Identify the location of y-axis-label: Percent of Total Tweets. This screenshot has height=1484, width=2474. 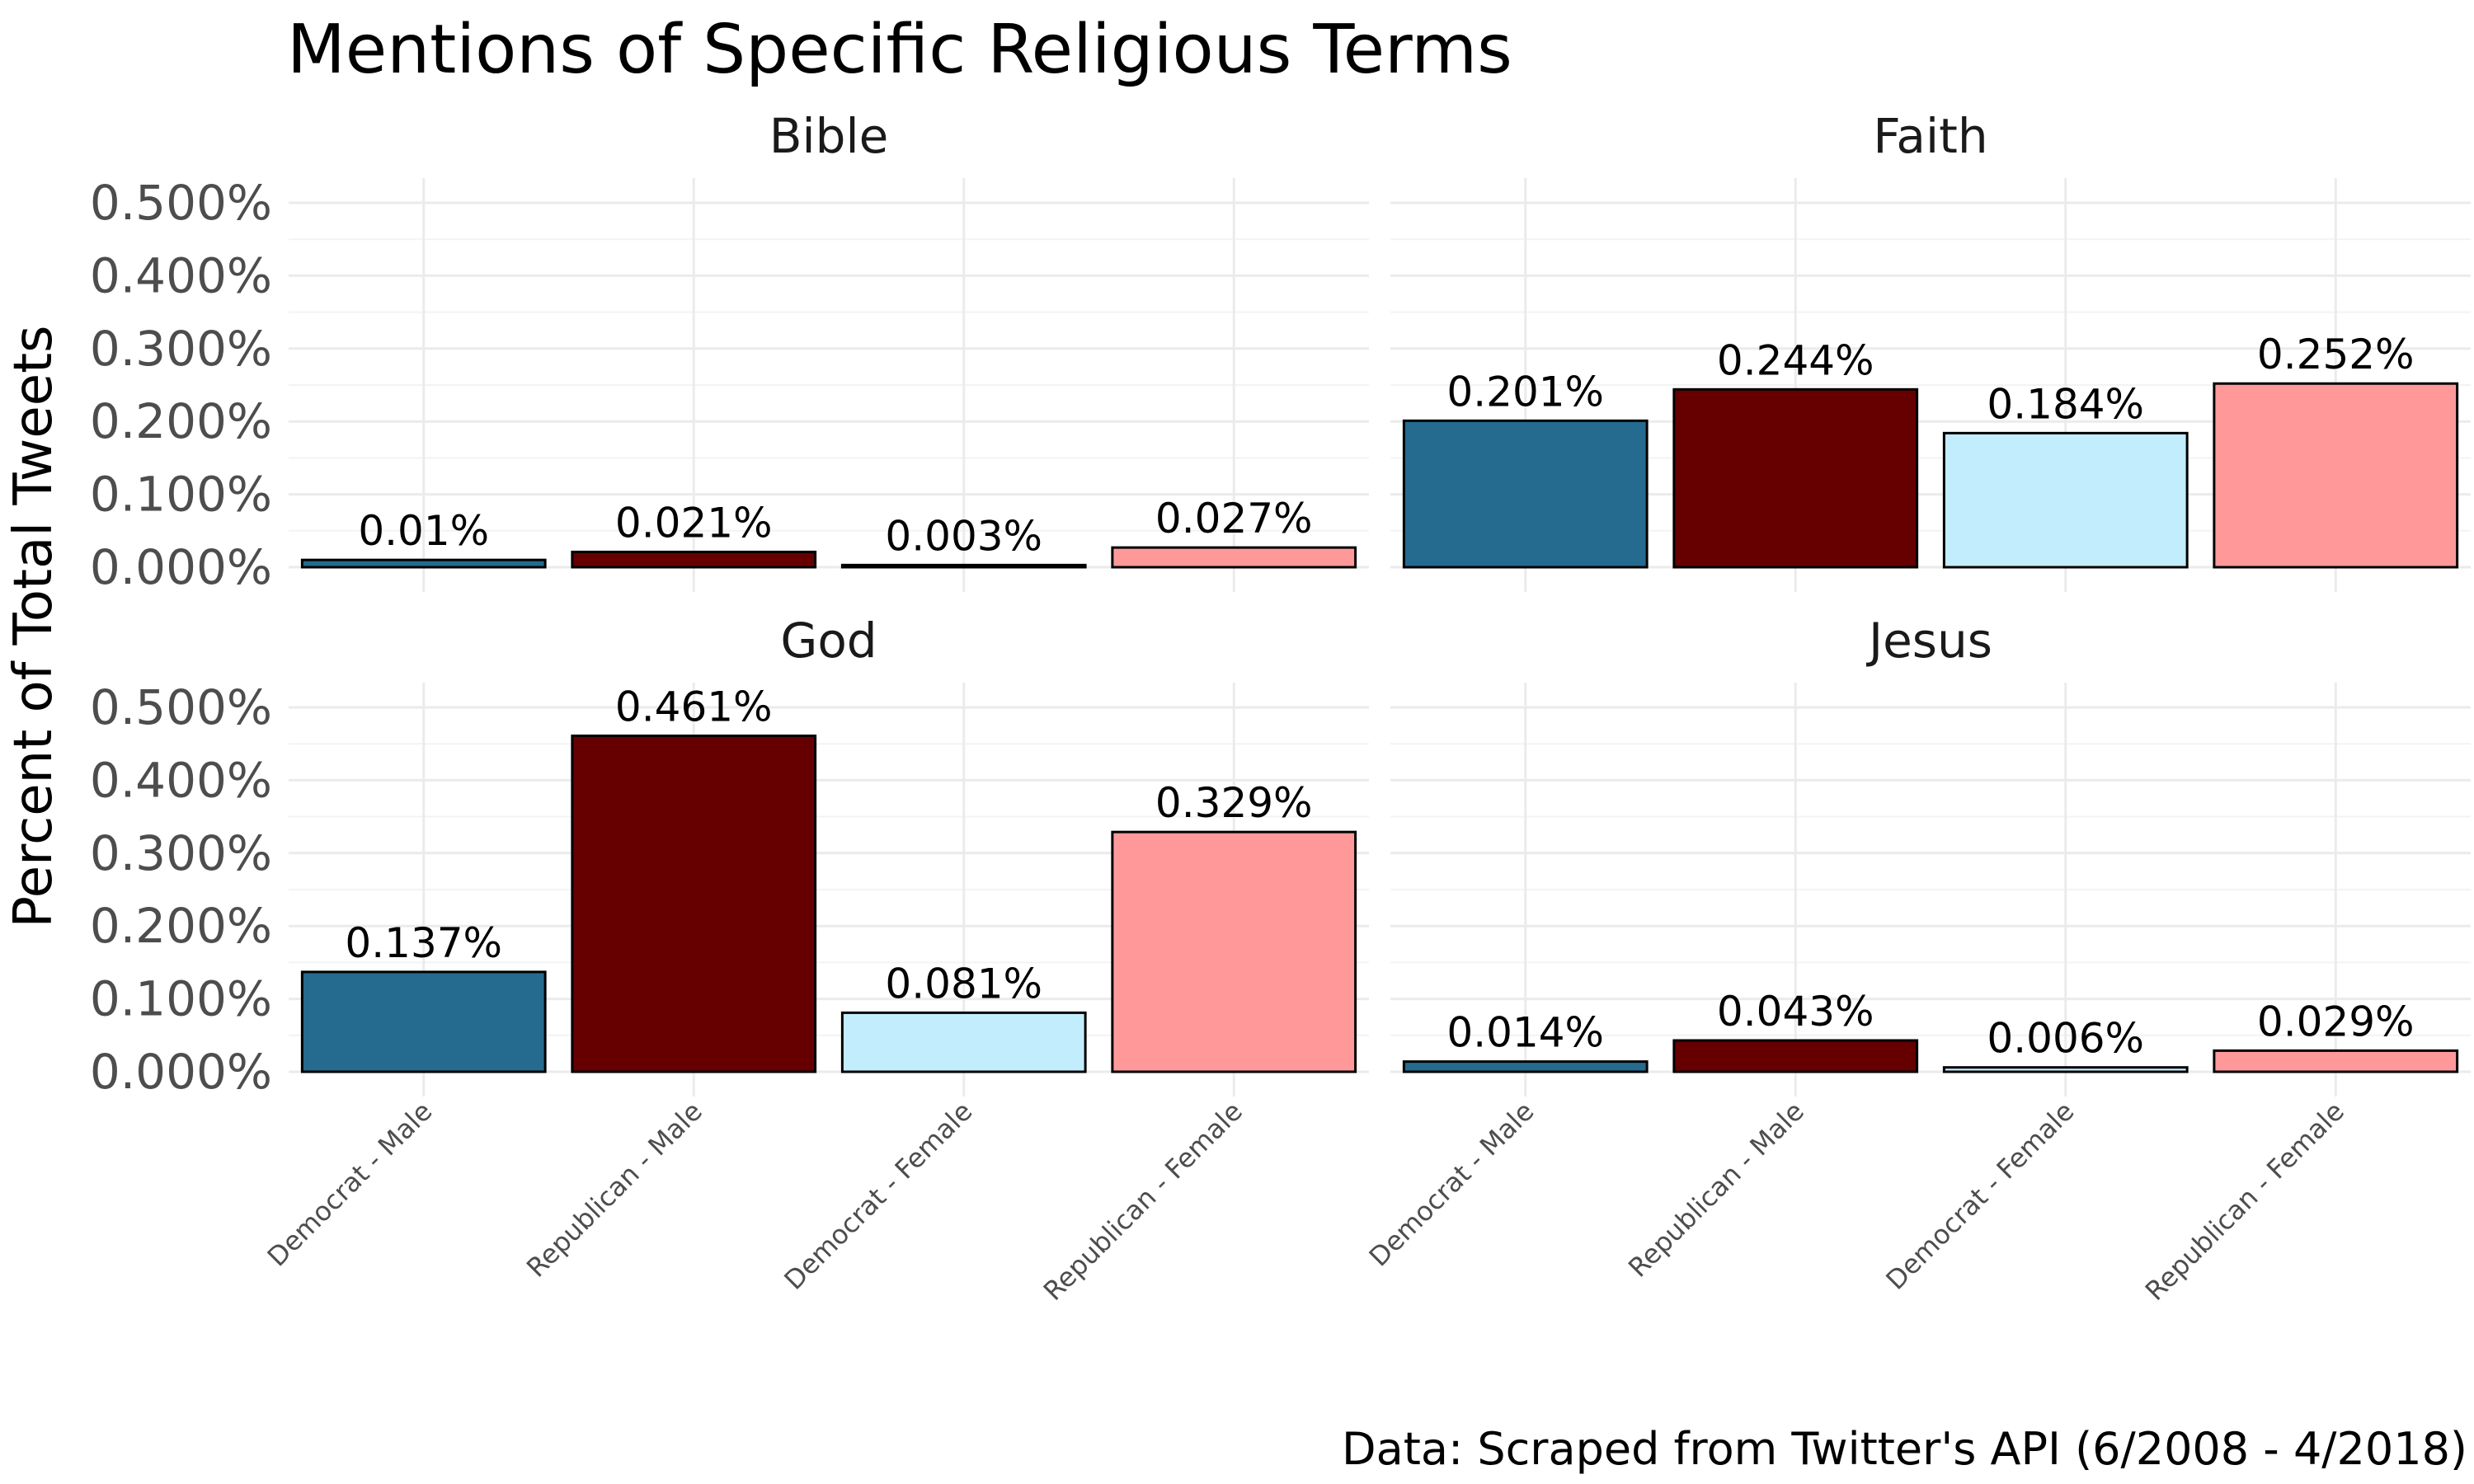
(33, 626).